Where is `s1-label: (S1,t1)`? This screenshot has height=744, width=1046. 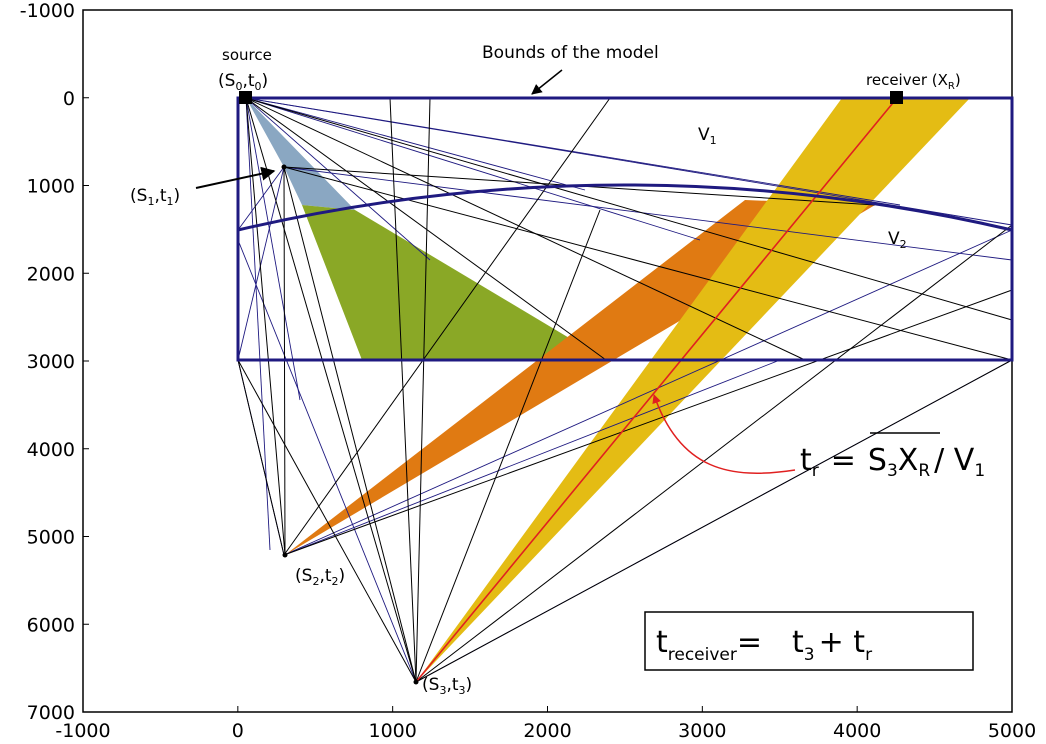 s1-label: (S1,t1) is located at coordinates (155, 197).